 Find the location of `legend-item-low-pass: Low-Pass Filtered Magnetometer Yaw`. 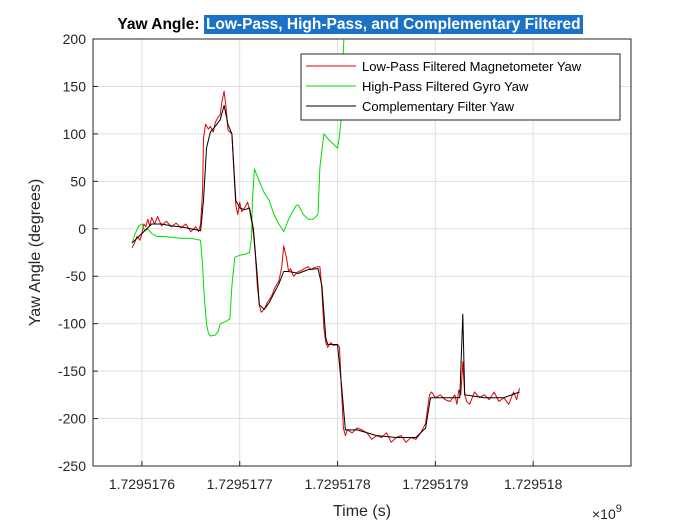

legend-item-low-pass: Low-Pass Filtered Magnetometer Yaw is located at coordinates (444, 66).